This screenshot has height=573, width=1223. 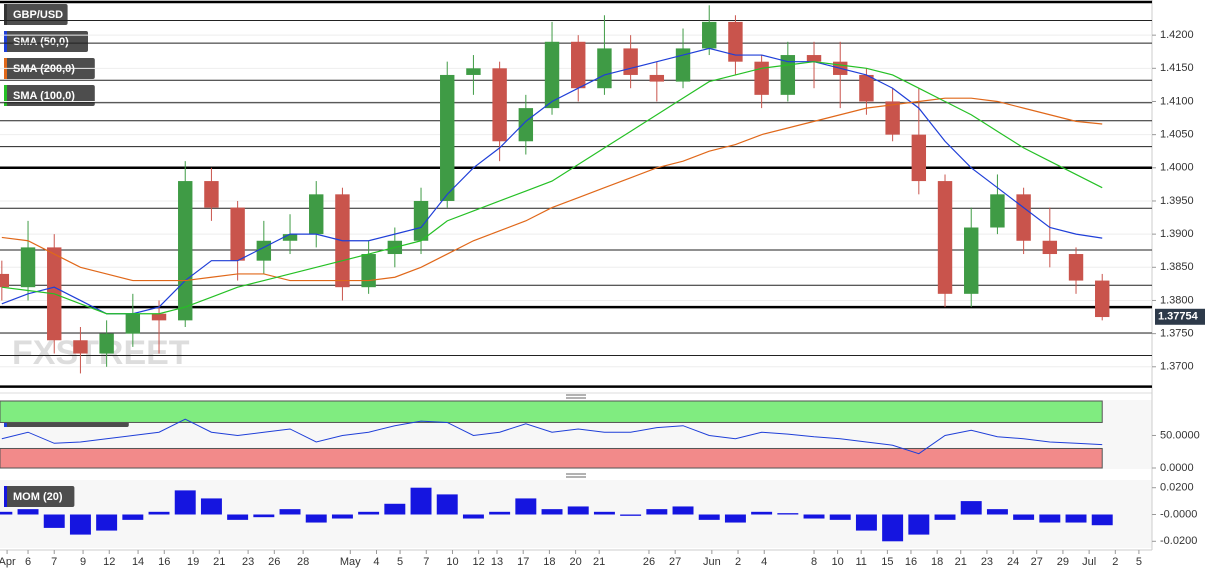 I want to click on y-tick-label: 0.0000, so click(x=1177, y=468).